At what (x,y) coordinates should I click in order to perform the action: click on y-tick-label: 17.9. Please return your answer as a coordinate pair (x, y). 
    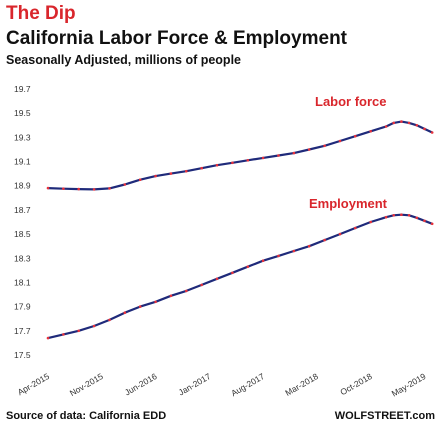
    Looking at the image, I should click on (22, 307).